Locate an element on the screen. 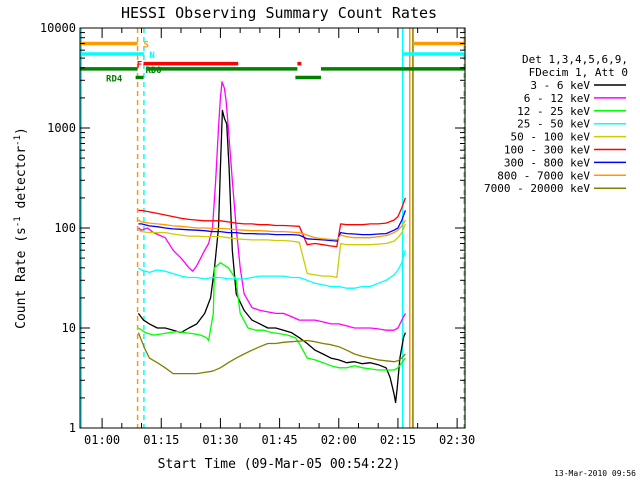 The image size is (640, 480). flag-label: RD4 is located at coordinates (114, 79).